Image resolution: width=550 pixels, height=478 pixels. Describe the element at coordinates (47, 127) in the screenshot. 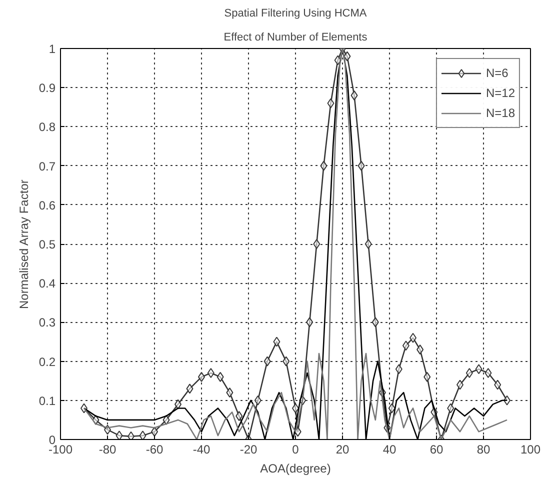

I see `y-tick-label: 0.8` at that location.